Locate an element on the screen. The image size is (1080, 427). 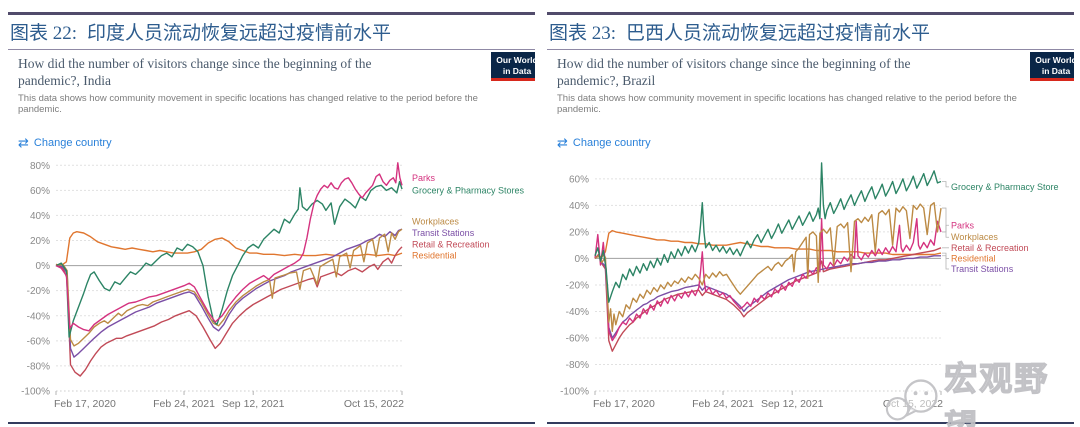
x-tick-label: Oct 15, 2022 is located at coordinates (374, 404).